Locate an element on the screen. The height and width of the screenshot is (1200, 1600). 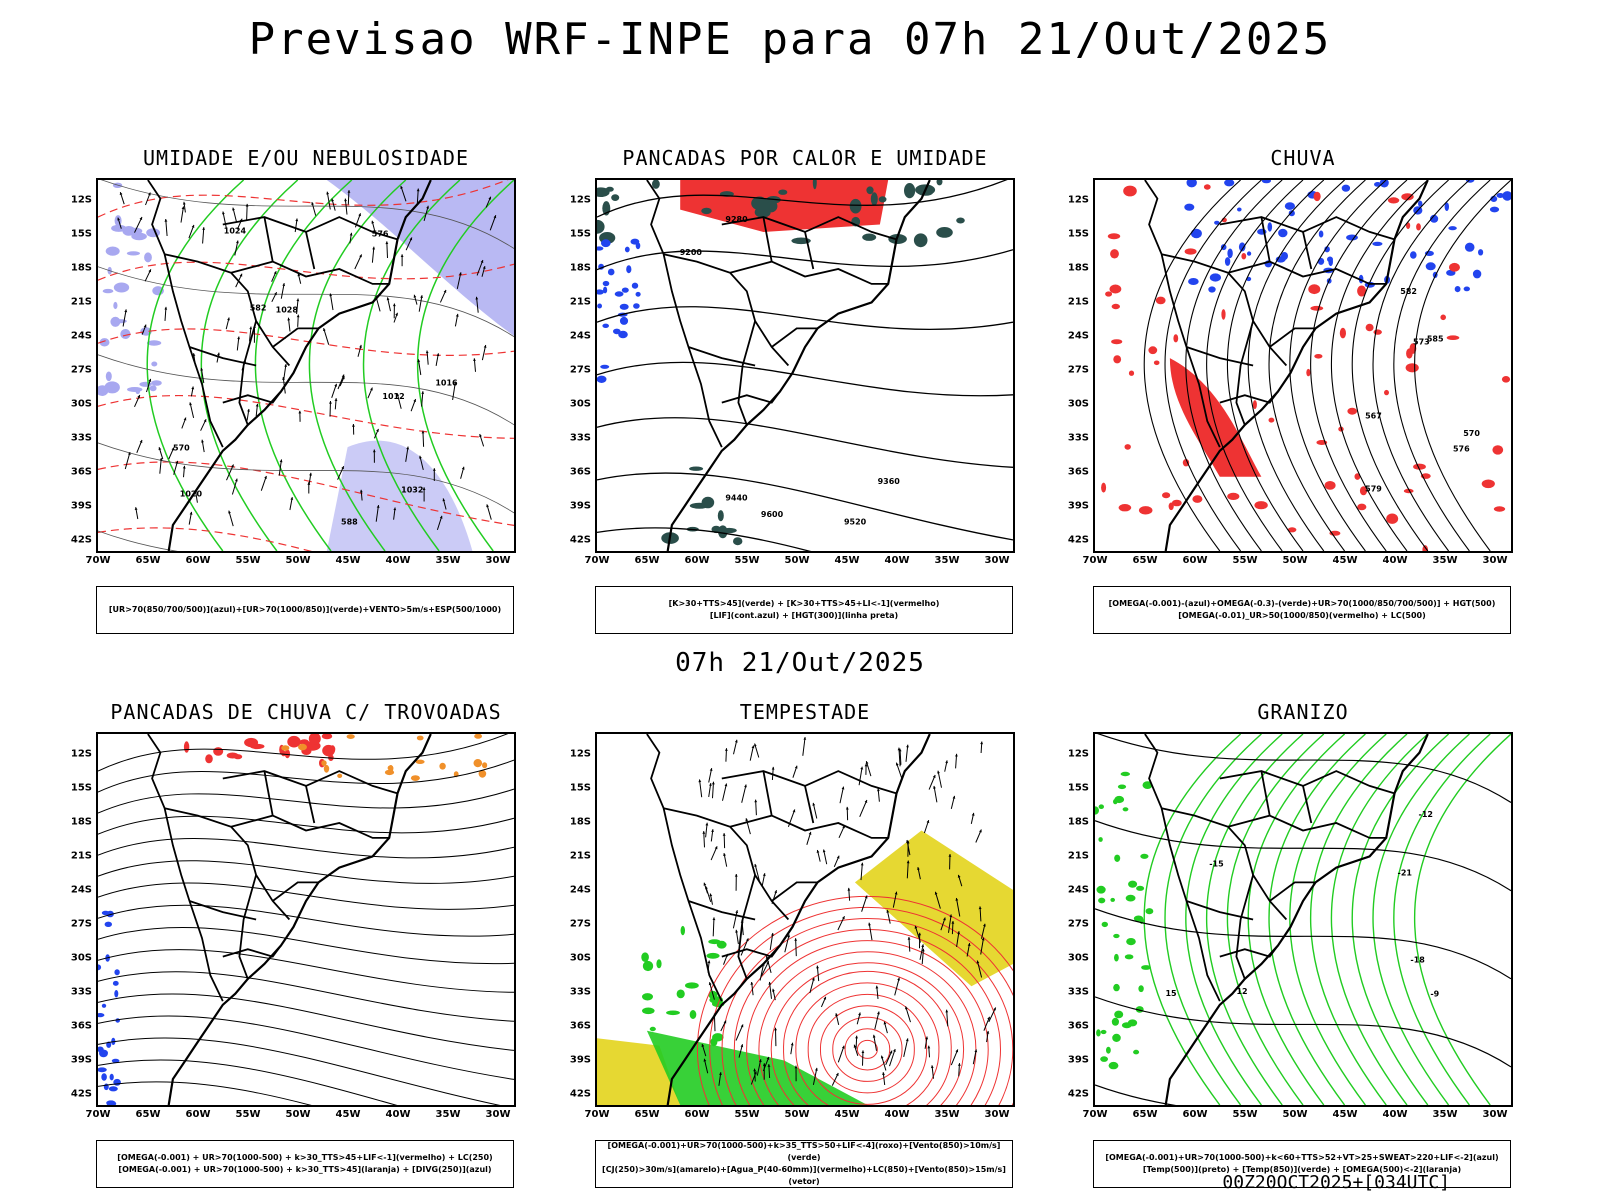
thunderstorm-area-cell is located at coordinates (218, 751).